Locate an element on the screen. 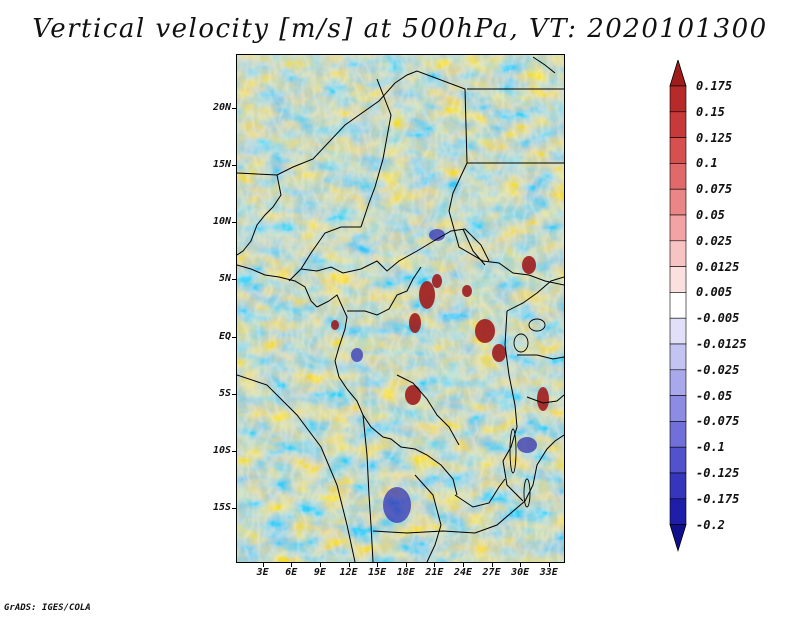 The image size is (800, 618). colorbar-max-cap is located at coordinates (678, 73).